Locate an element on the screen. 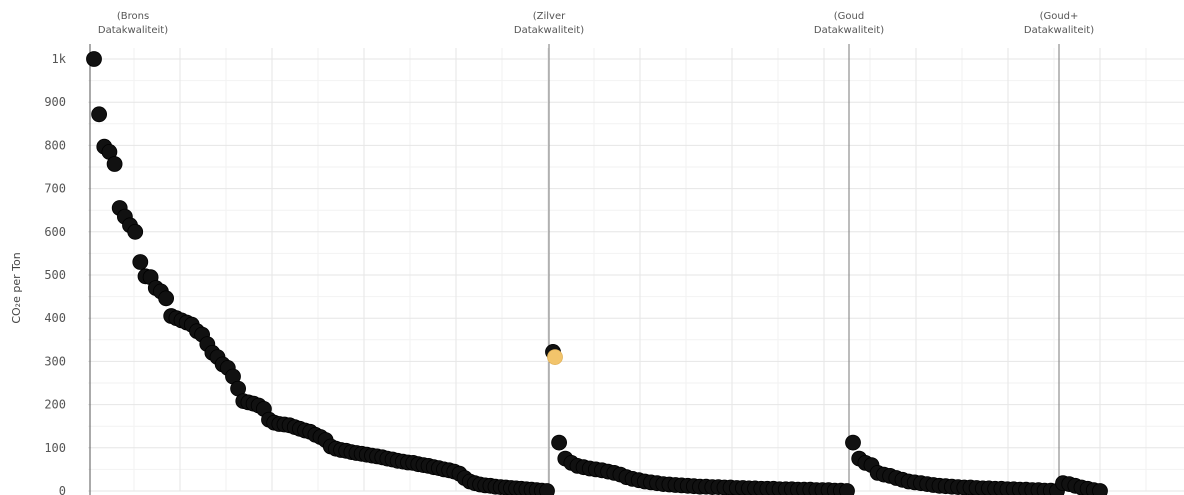 Image resolution: width=1184 pixels, height=495 pixels. y-tick-label: 500 is located at coordinates (55, 275).